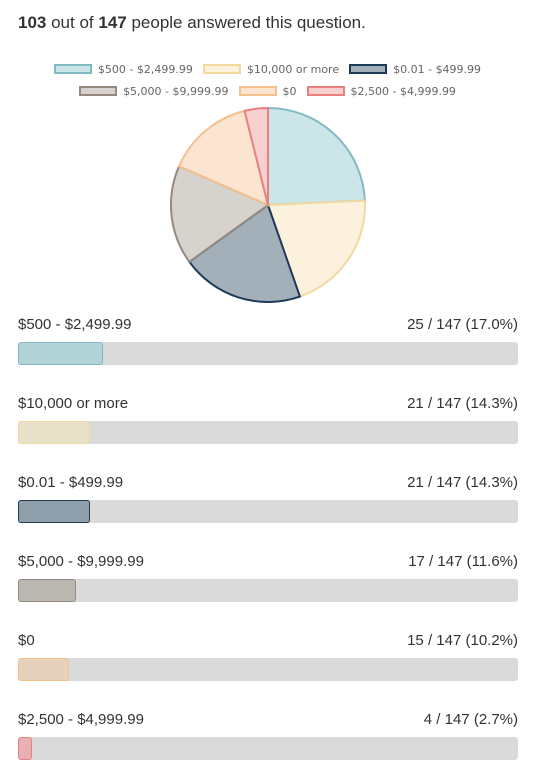 Image resolution: width=535 pixels, height=777 pixels. I want to click on answered-count: 103, so click(32, 22).